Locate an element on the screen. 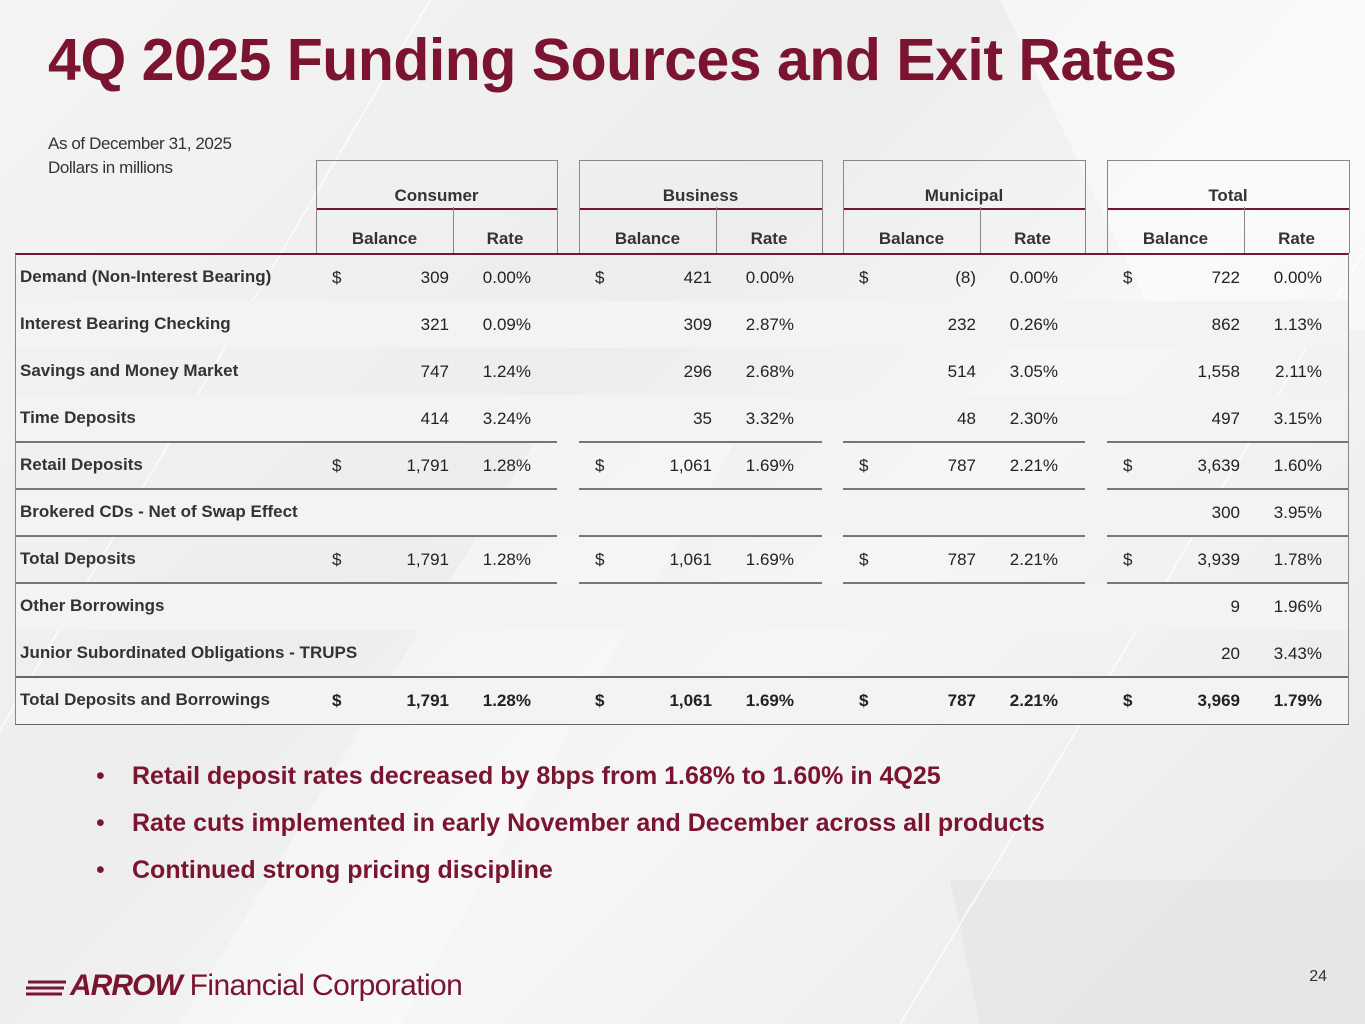 The image size is (1365, 1024). page-number: 24 is located at coordinates (1318, 976).